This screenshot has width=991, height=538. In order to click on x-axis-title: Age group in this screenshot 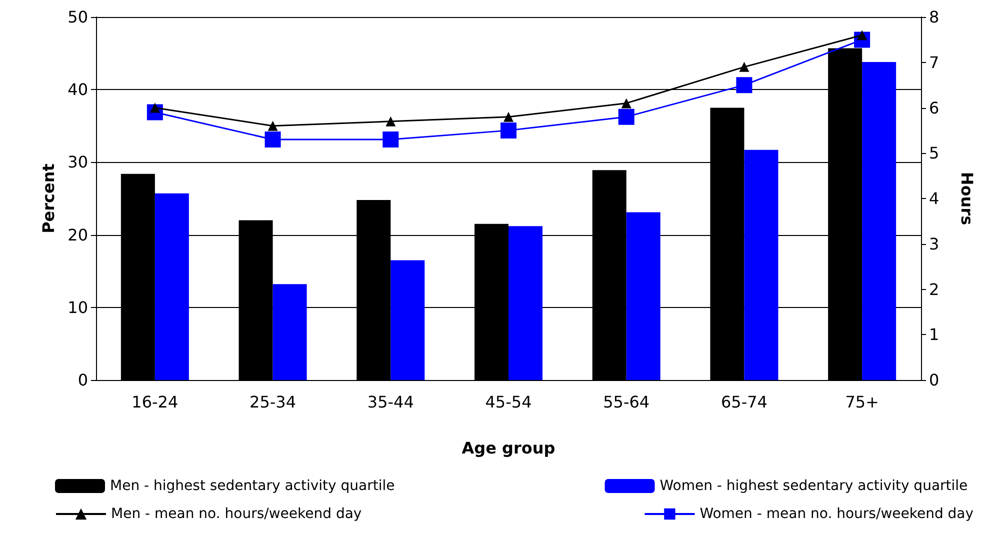, I will do `click(509, 448)`.